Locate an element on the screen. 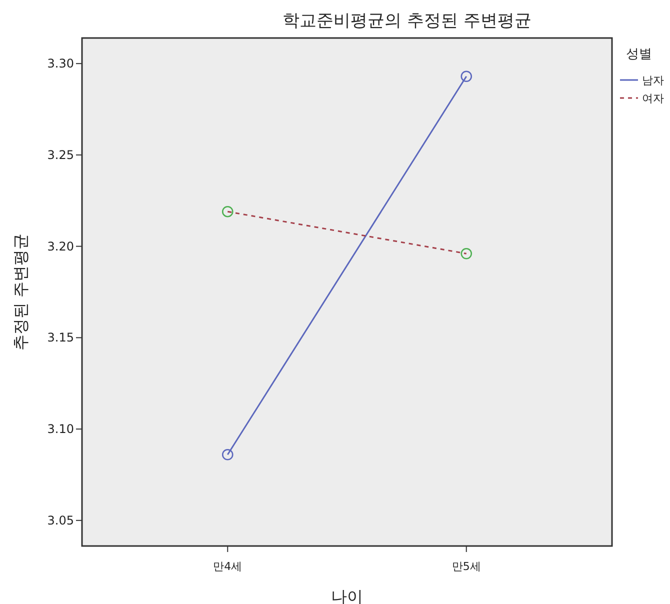 This screenshot has height=604, width=670. y-tick-label: 3.10 is located at coordinates (60, 429).